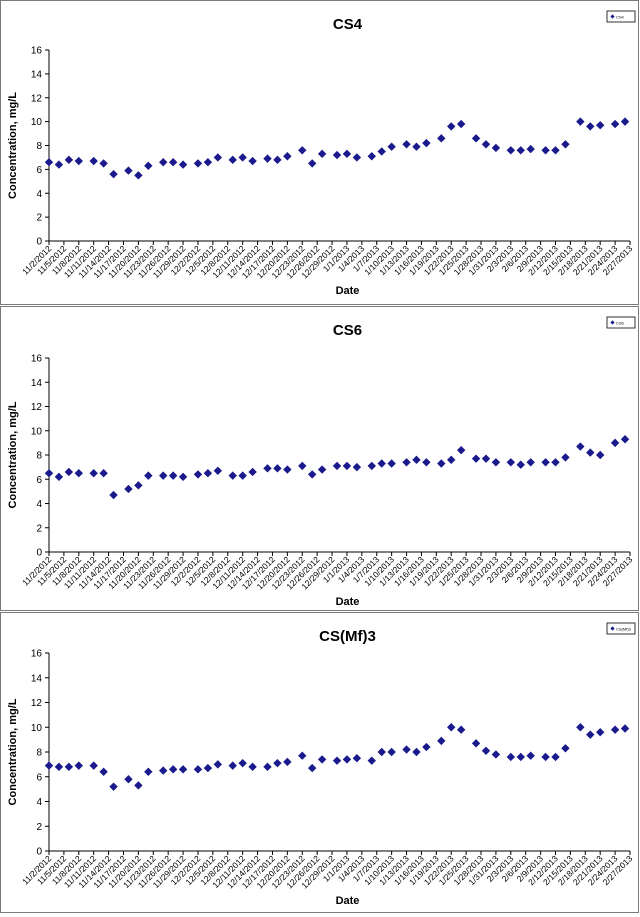 This screenshot has width=640, height=917. Describe the element at coordinates (39, 194) in the screenshot. I see `y-tick-label: 4` at that location.